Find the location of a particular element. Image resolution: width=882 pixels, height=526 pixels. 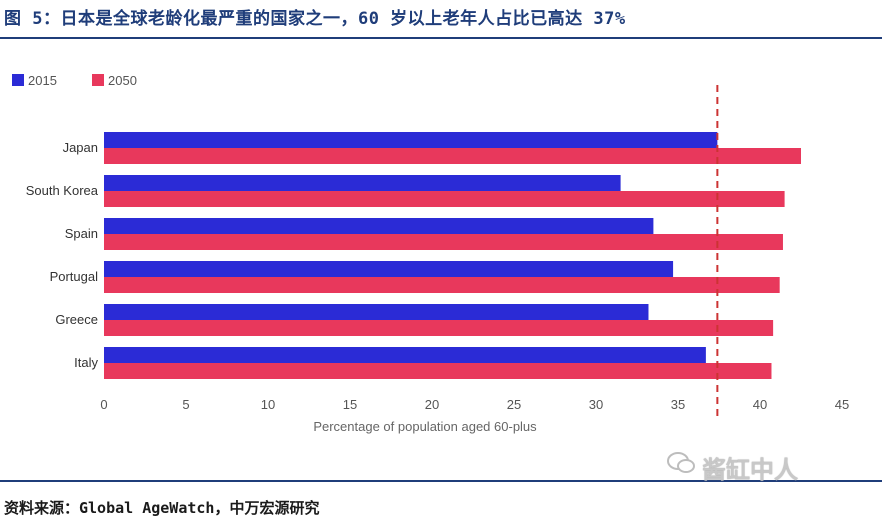

bar-portugal-2015 is located at coordinates (389, 269).